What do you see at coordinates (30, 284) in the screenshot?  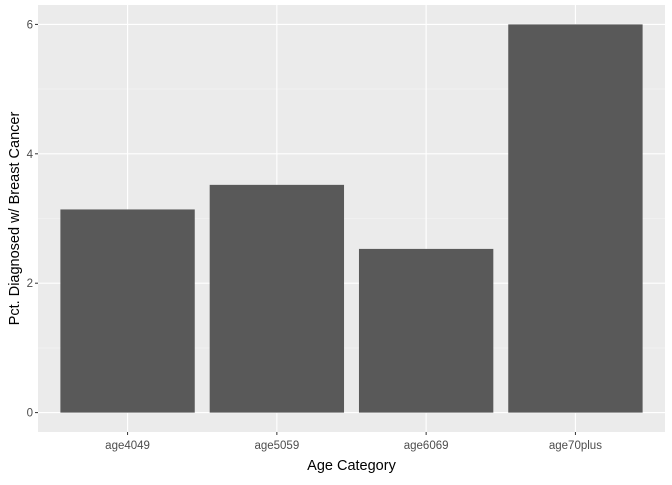 I see `y-tick-label: 2` at bounding box center [30, 284].